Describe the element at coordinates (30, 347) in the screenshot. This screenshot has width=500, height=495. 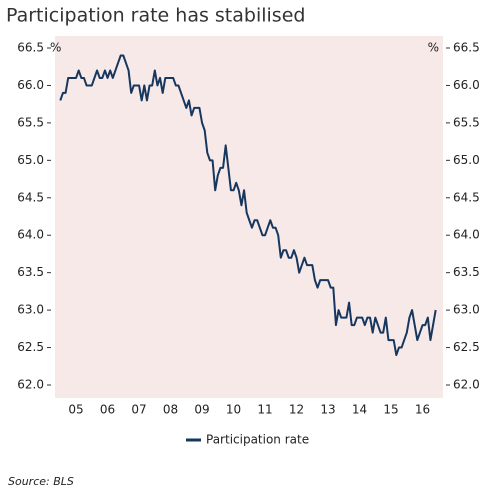
I see `y-tick-label: 62.5` at that location.